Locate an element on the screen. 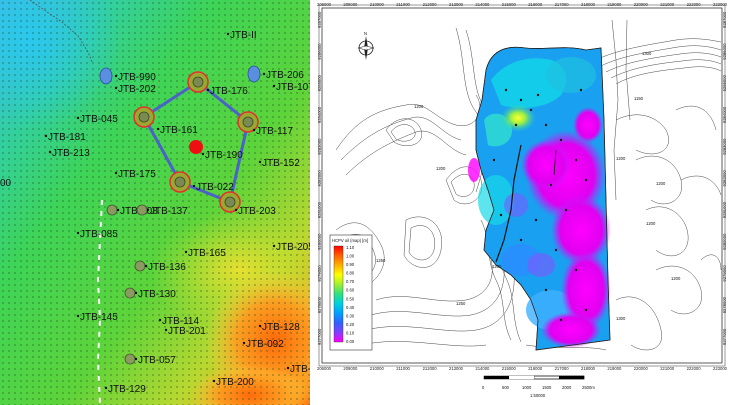 This screenshot has width=730, height=405. well-marker: JTB-128 is located at coordinates (279, 327).